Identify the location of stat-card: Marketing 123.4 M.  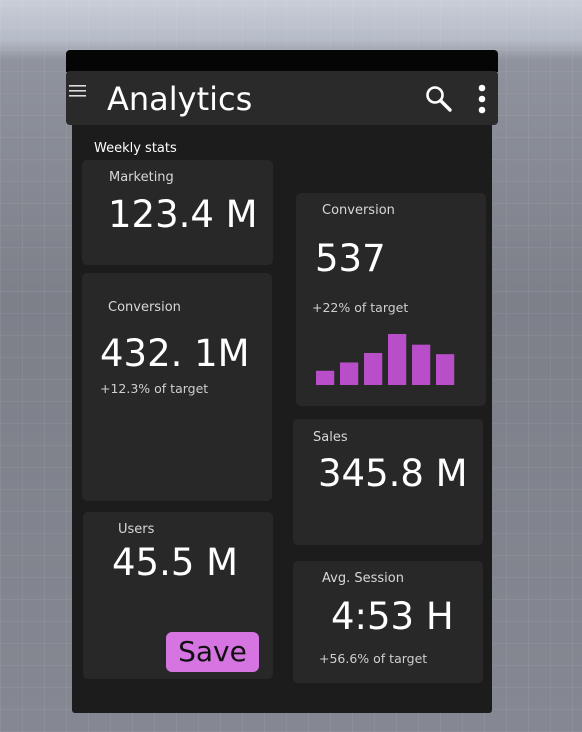
(177, 212).